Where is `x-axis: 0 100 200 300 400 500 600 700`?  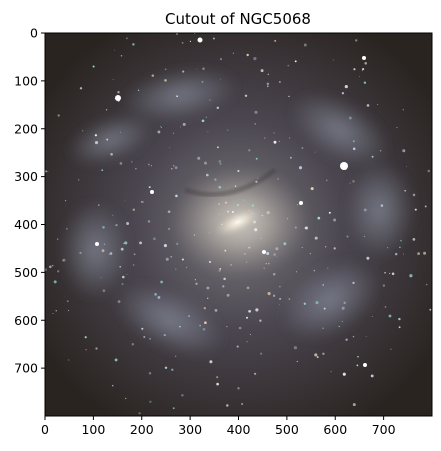
x-axis: 0 100 200 300 400 500 600 700 is located at coordinates (218, 426).